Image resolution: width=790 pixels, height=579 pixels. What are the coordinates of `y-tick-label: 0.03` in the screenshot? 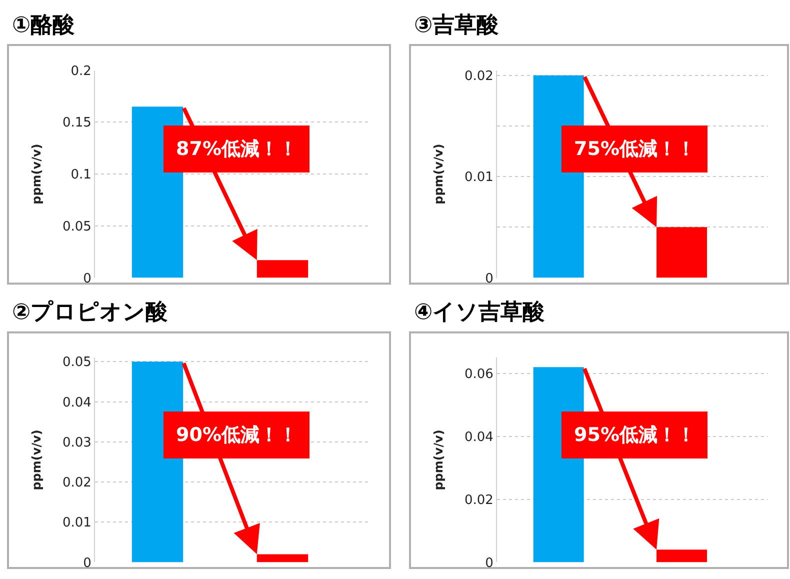 It's located at (77, 442).